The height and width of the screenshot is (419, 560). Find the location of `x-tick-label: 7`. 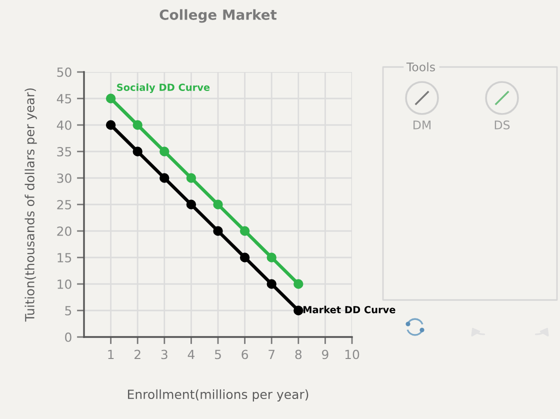

x-tick-label: 7 is located at coordinates (271, 354).